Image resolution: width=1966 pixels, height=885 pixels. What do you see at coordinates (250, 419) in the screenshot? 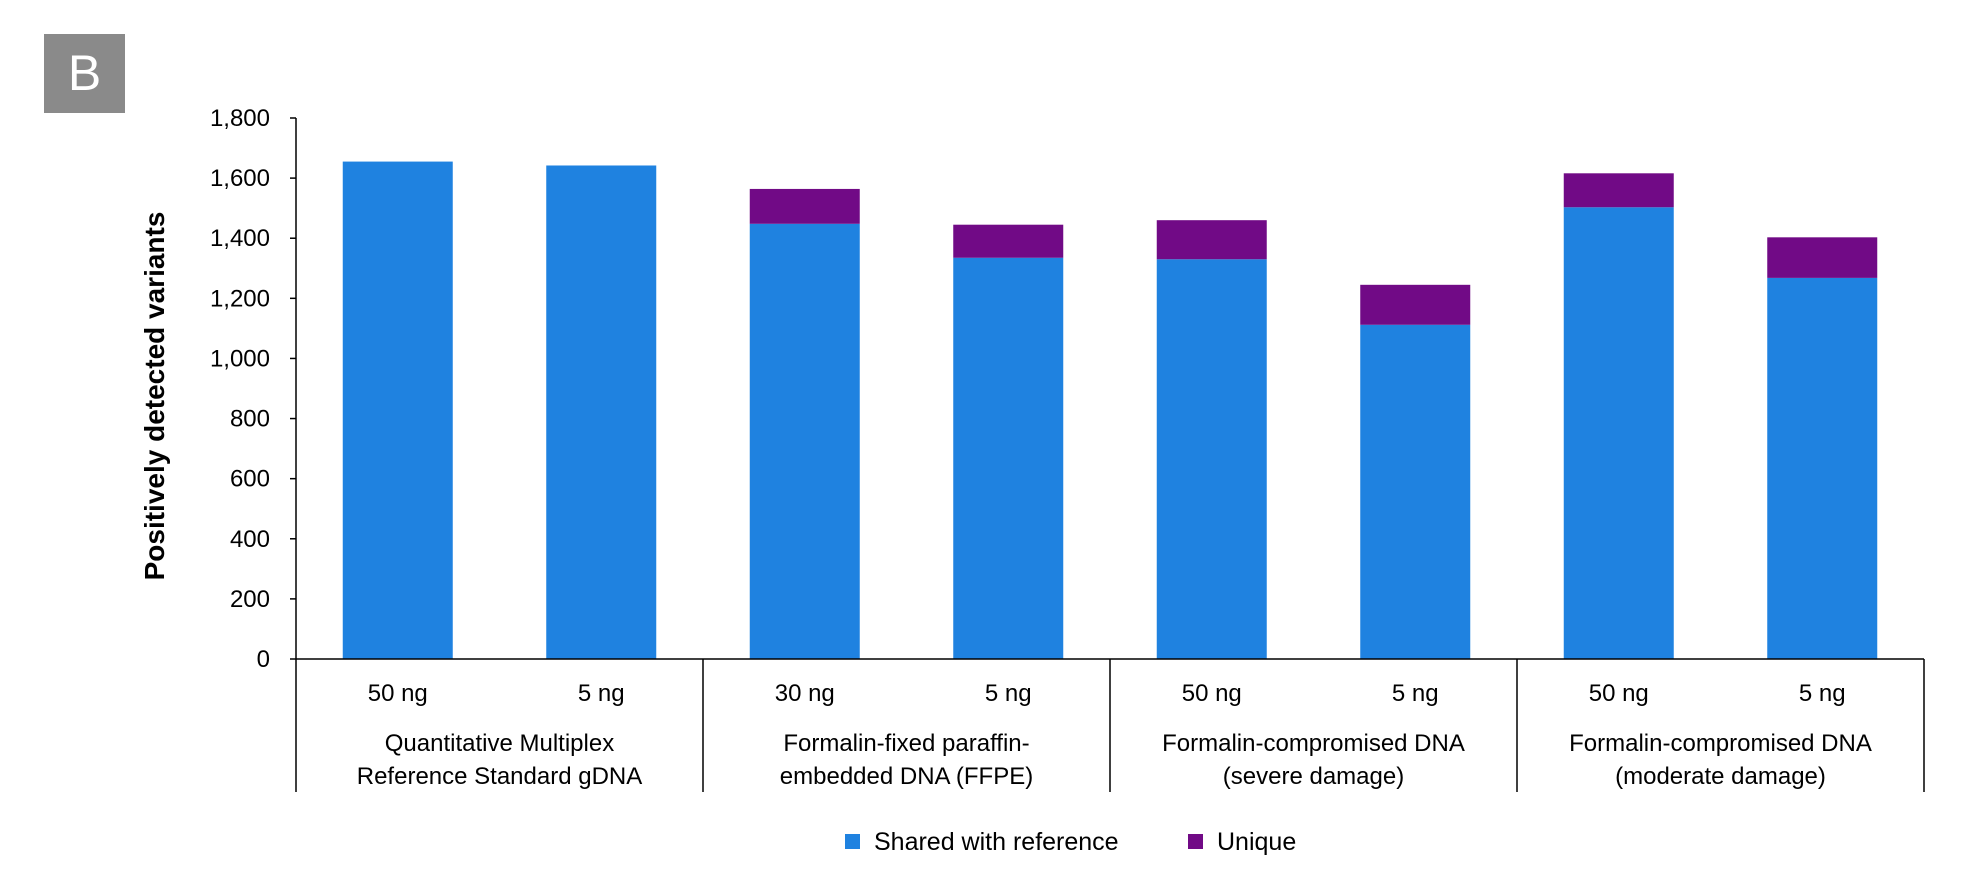
I see `y-tick-label: 800` at bounding box center [250, 419].